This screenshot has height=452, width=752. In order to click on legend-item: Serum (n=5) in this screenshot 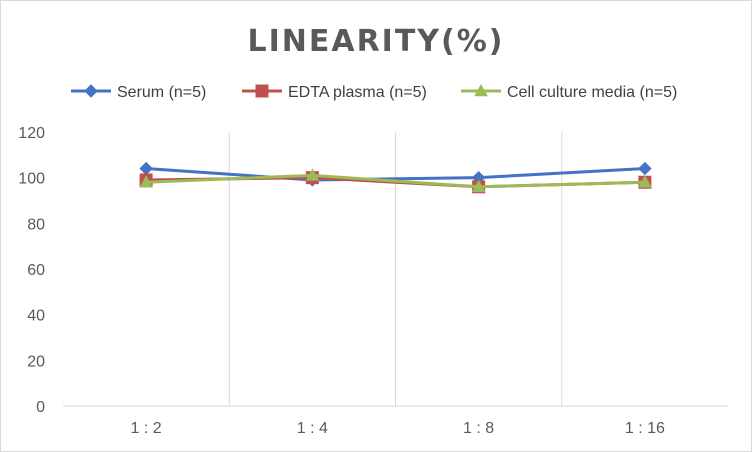, I will do `click(138, 92)`.